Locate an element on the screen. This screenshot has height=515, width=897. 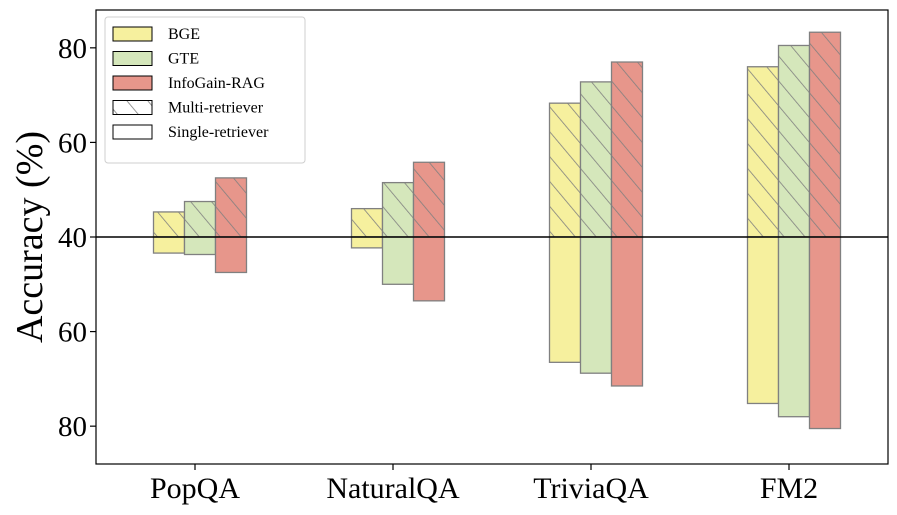
y-tick-label: 40 is located at coordinates (72, 238).